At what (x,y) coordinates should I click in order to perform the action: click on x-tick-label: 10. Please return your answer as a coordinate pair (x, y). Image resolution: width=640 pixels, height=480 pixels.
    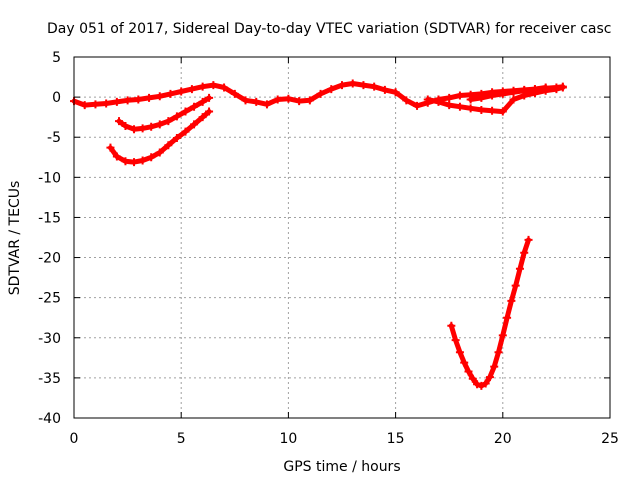
    Looking at the image, I should click on (288, 439).